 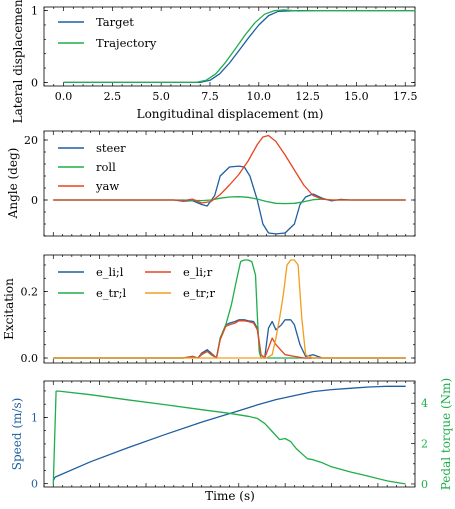 What do you see at coordinates (405, 96) in the screenshot?
I see `x-tick-label: 17.5` at bounding box center [405, 96].